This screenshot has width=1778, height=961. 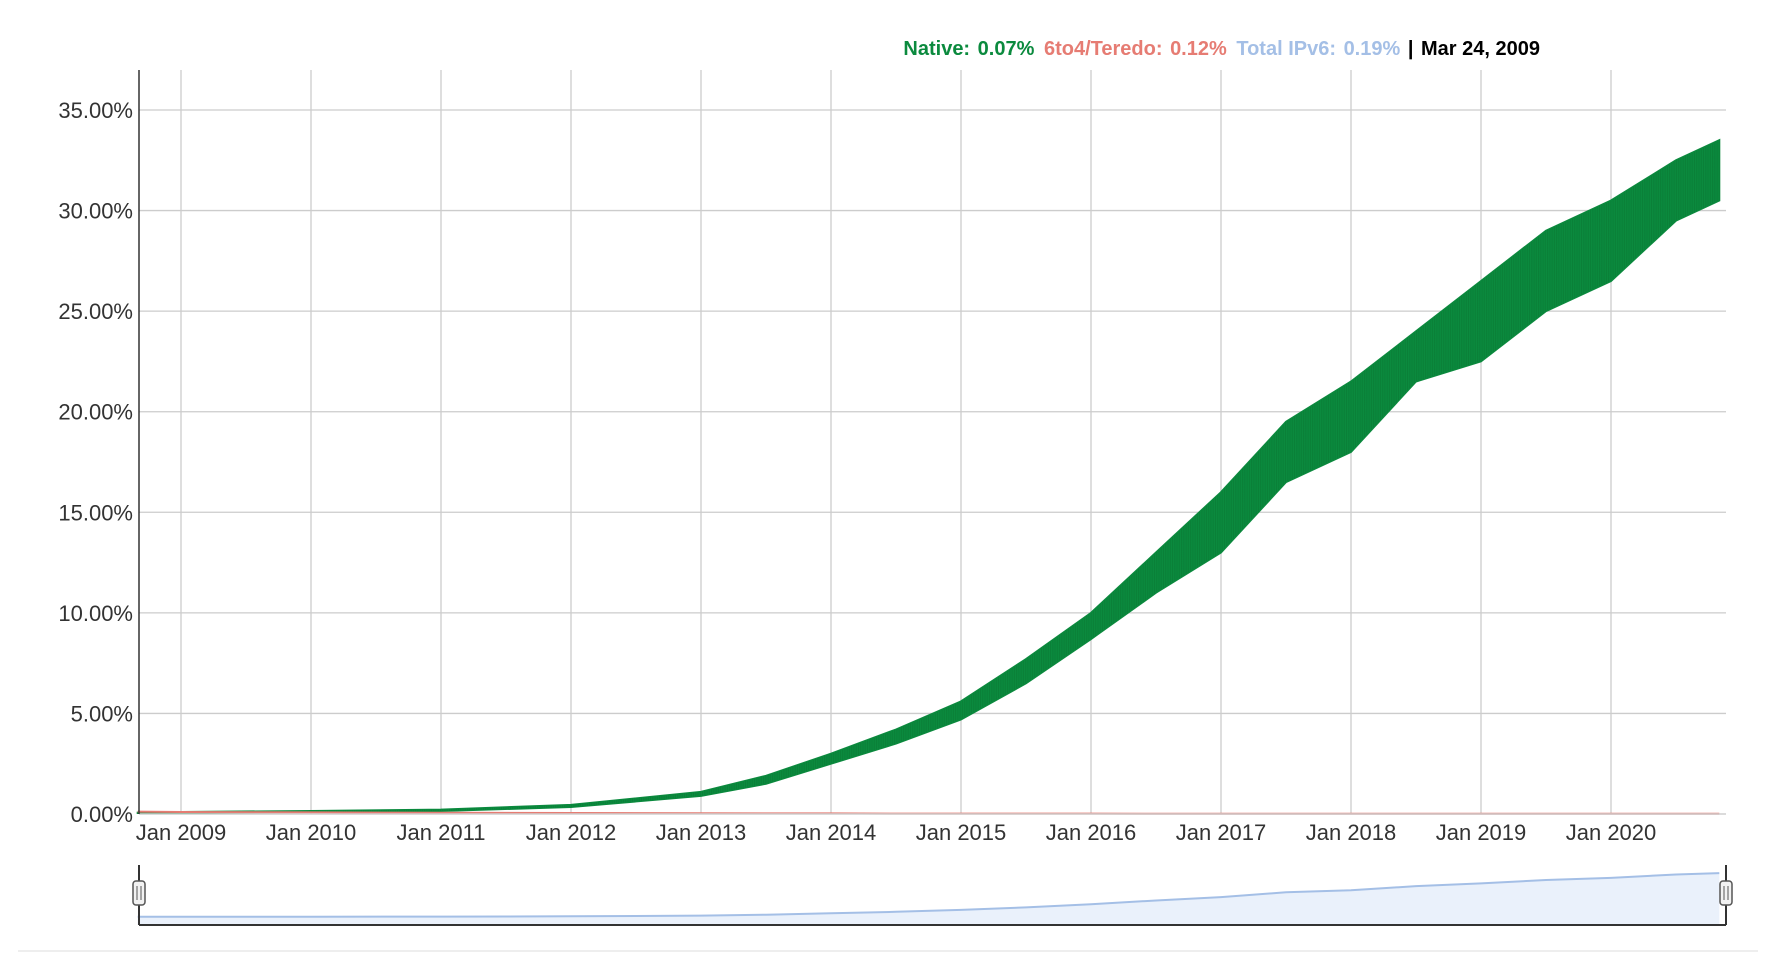 What do you see at coordinates (1611, 832) in the screenshot?
I see `x-tick-label: Jan 2020` at bounding box center [1611, 832].